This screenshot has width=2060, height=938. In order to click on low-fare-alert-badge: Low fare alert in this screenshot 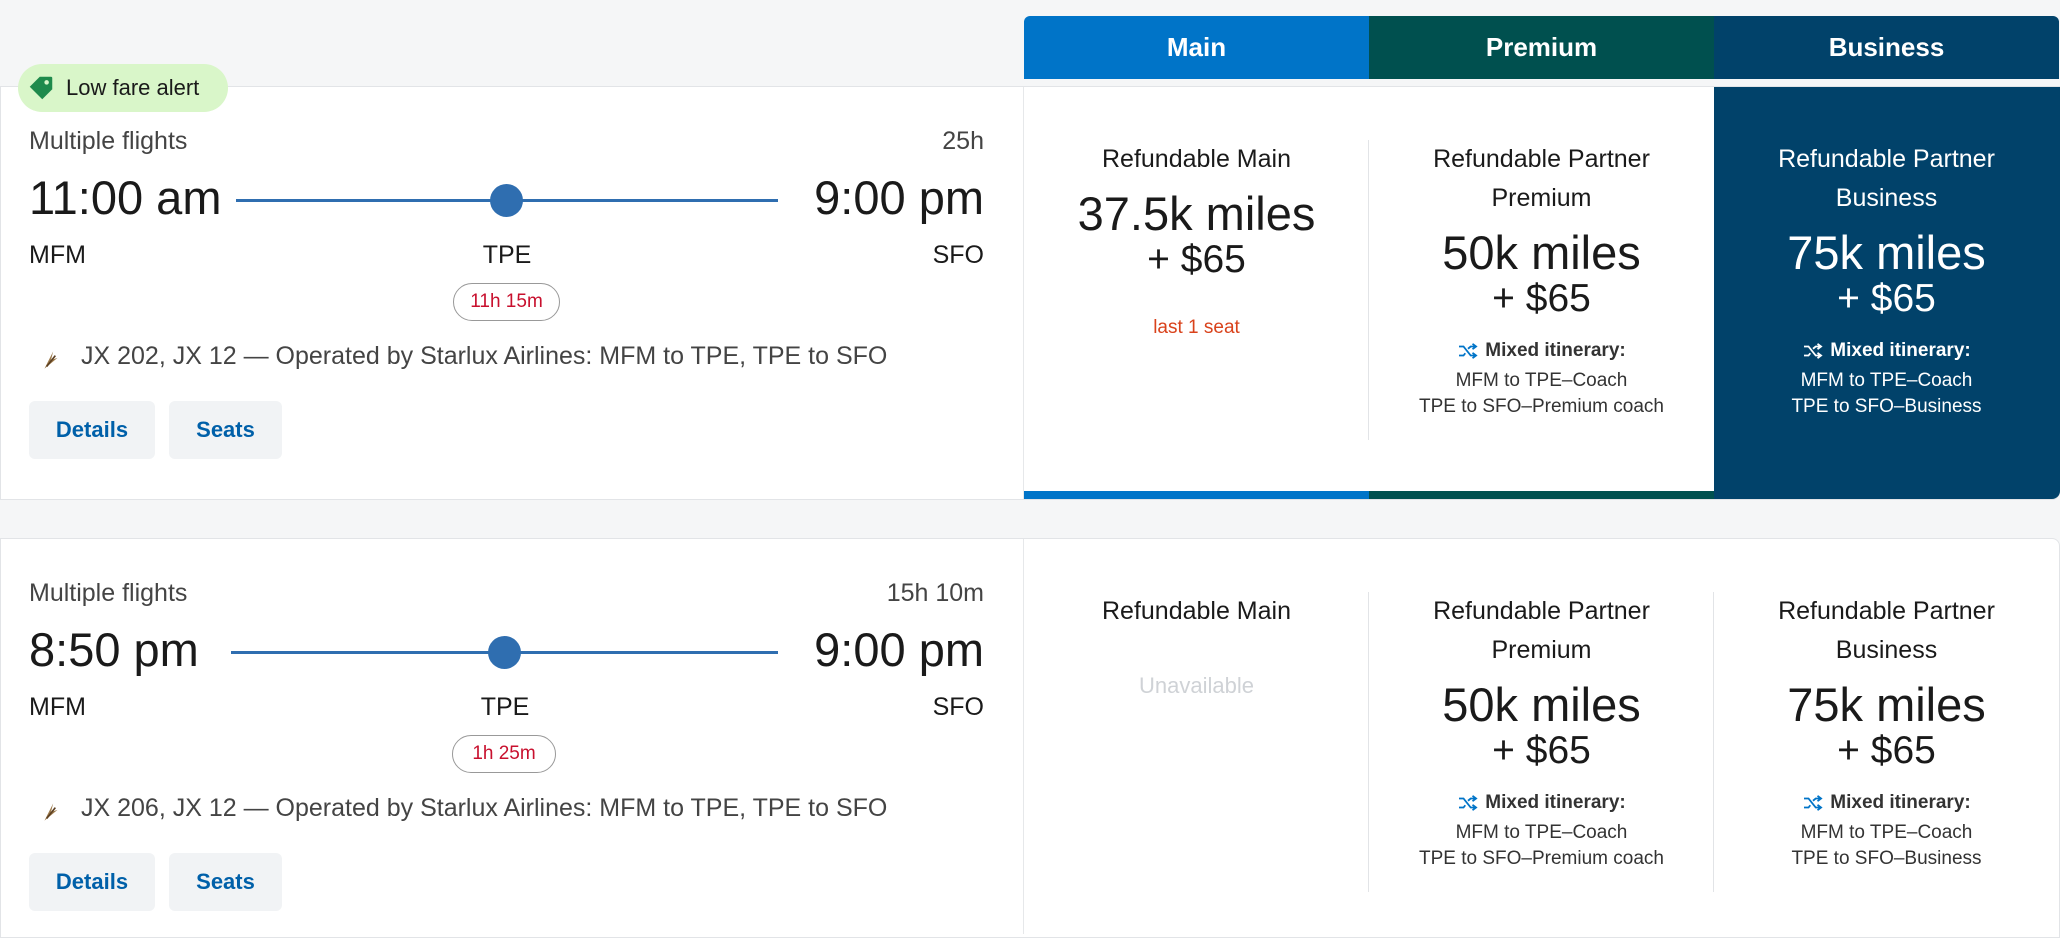, I will do `click(123, 88)`.